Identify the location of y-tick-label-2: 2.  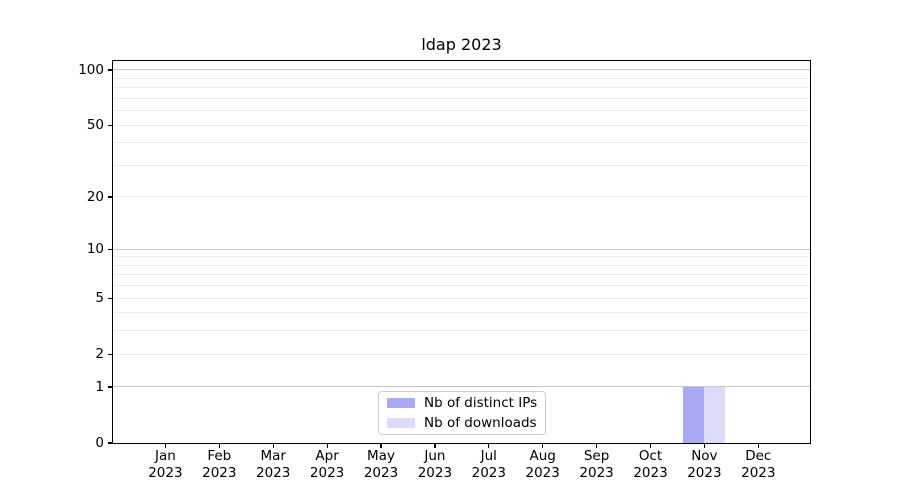
(99, 354).